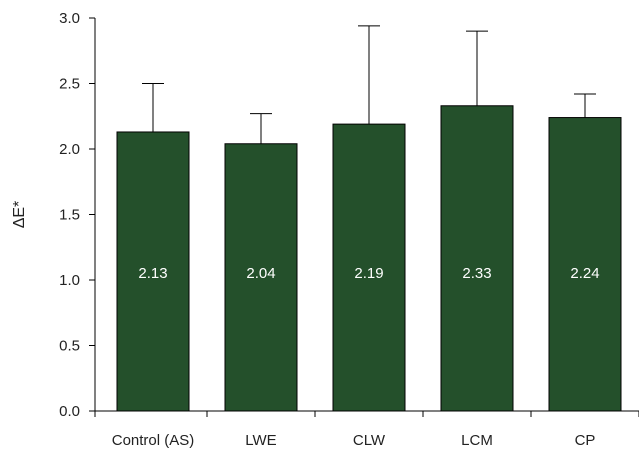 The image size is (639, 455). Describe the element at coordinates (477, 440) in the screenshot. I see `x-tick-label: LCM` at that location.